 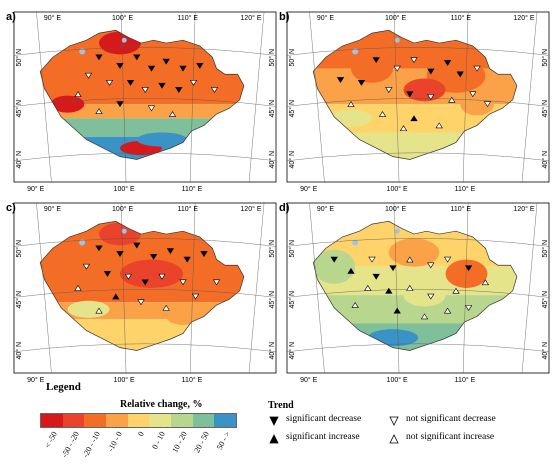 I want to click on open-up-triangle-icon, so click(x=394, y=439).